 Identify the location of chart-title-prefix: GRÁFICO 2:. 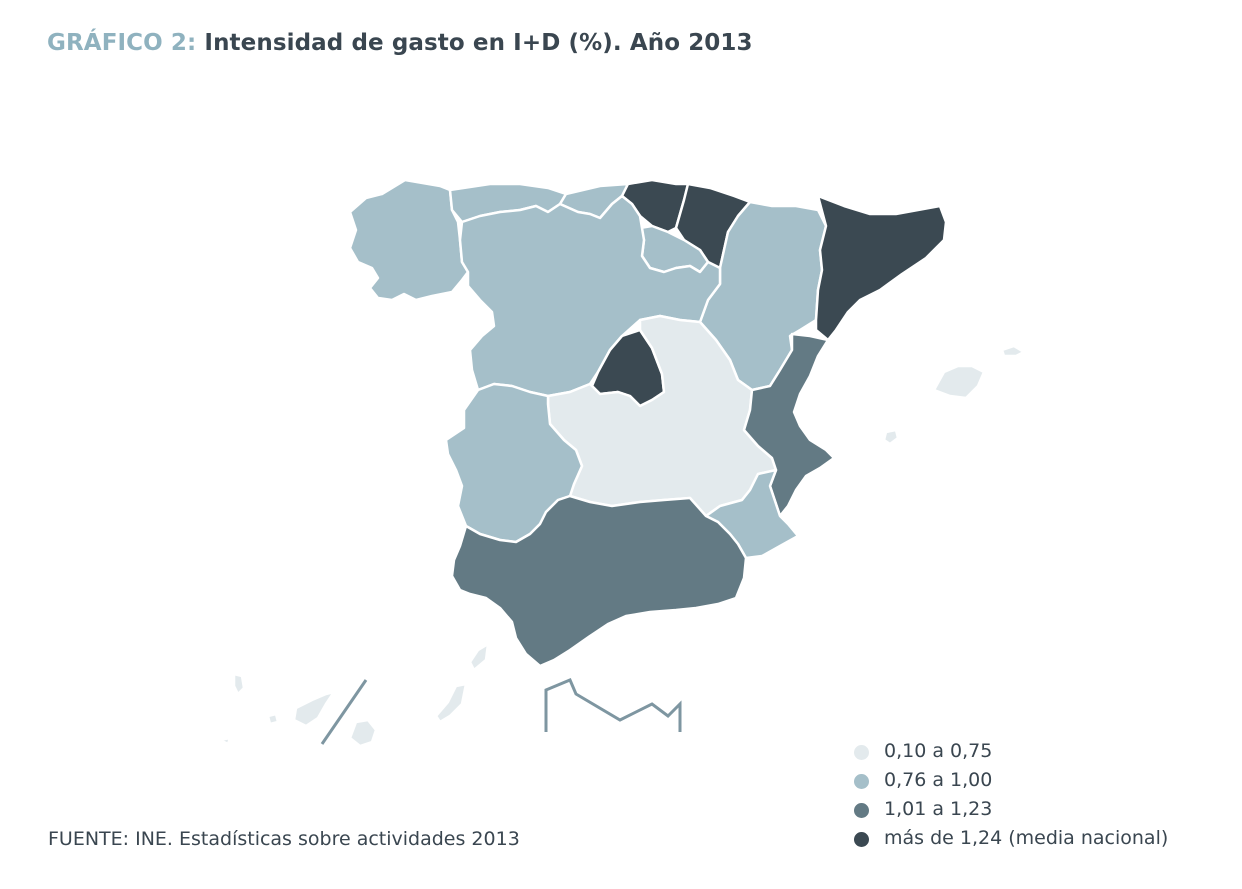
(122, 43).